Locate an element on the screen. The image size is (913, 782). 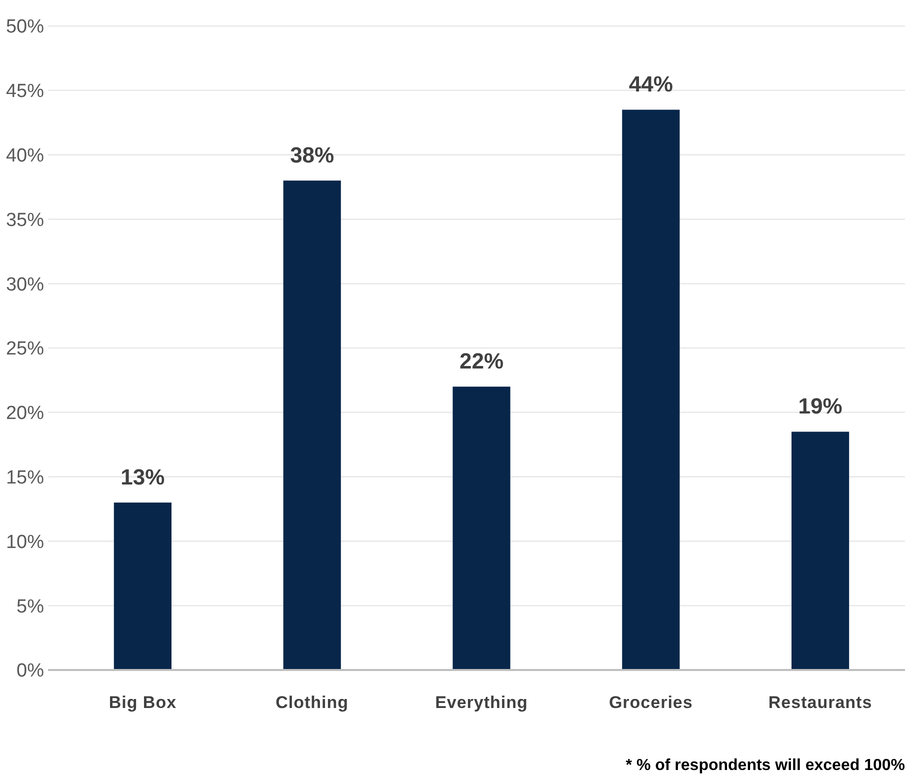
y-tick-label: 0% is located at coordinates (30, 671).